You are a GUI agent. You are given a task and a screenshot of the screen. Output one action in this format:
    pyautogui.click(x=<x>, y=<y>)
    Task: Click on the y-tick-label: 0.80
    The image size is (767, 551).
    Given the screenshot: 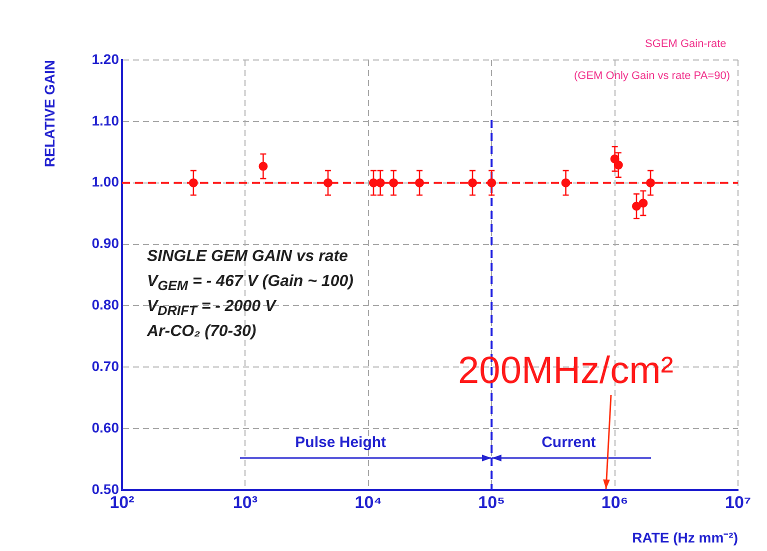 What is the action you would take?
    pyautogui.click(x=106, y=304)
    